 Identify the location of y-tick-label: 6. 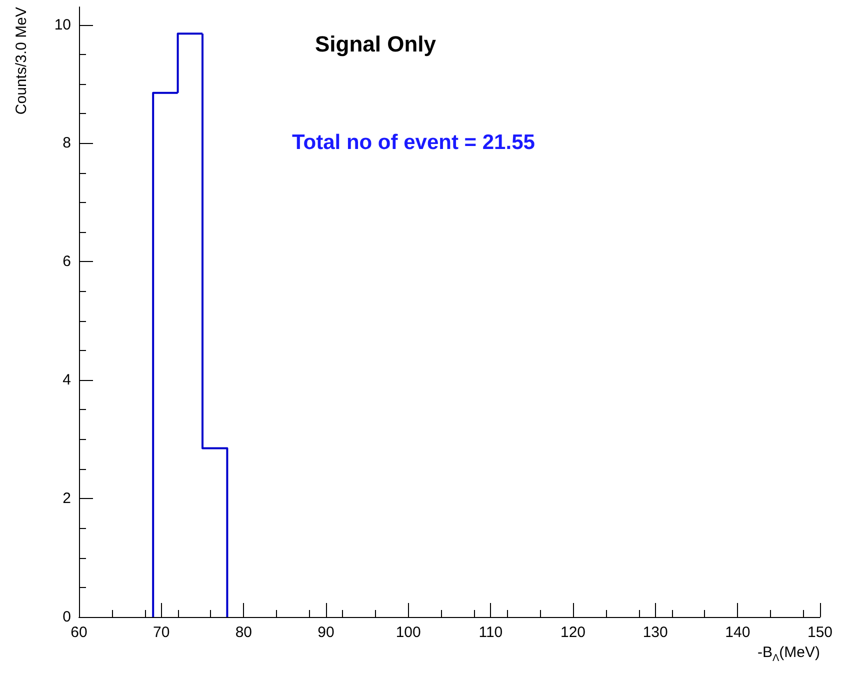
(66, 261).